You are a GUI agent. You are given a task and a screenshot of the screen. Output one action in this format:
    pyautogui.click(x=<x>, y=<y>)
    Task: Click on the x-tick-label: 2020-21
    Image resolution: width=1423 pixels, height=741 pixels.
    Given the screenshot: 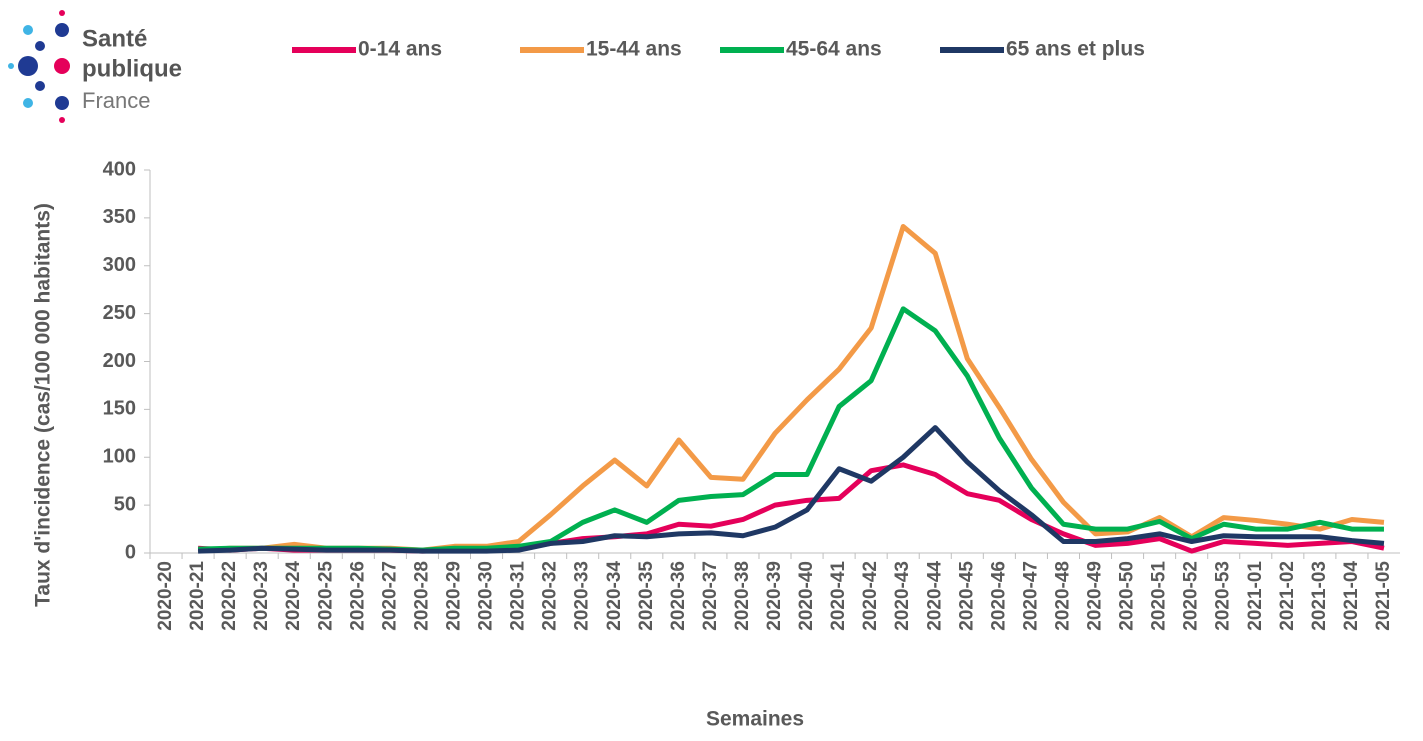 What is the action you would take?
    pyautogui.click(x=197, y=596)
    